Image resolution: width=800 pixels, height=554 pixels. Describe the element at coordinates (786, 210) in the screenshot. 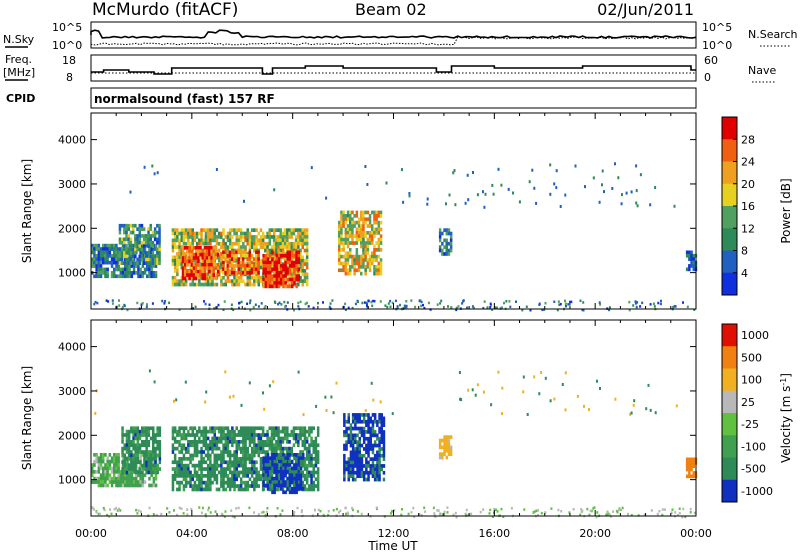

I see `power-colorbar-label: Power [dB]` at that location.